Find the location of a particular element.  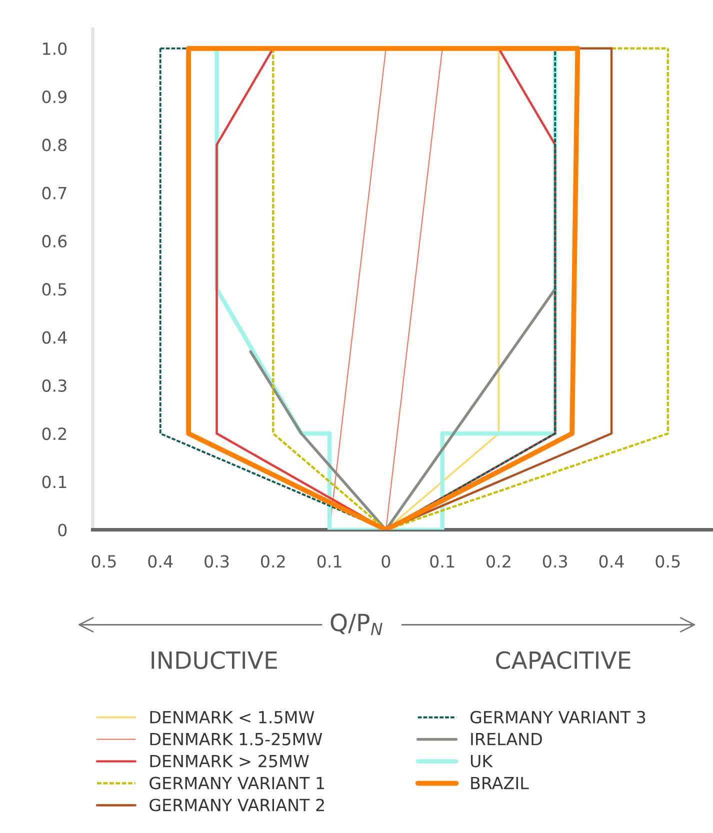

legend-label: DENMARK 1.5-25MW is located at coordinates (236, 739).